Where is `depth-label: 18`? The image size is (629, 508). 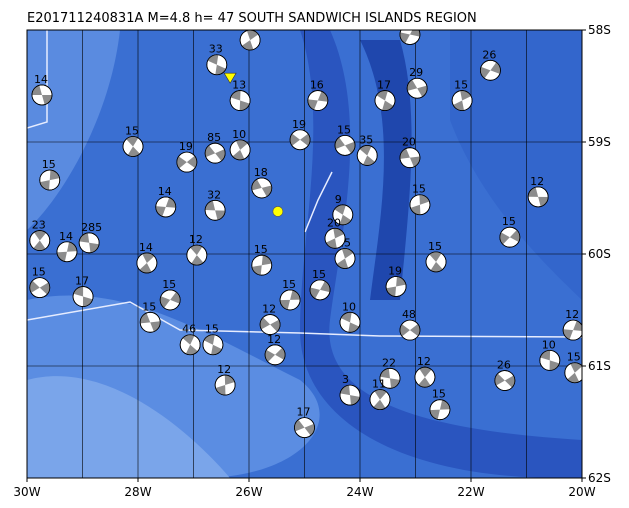 depth-label: 18 is located at coordinates (261, 172).